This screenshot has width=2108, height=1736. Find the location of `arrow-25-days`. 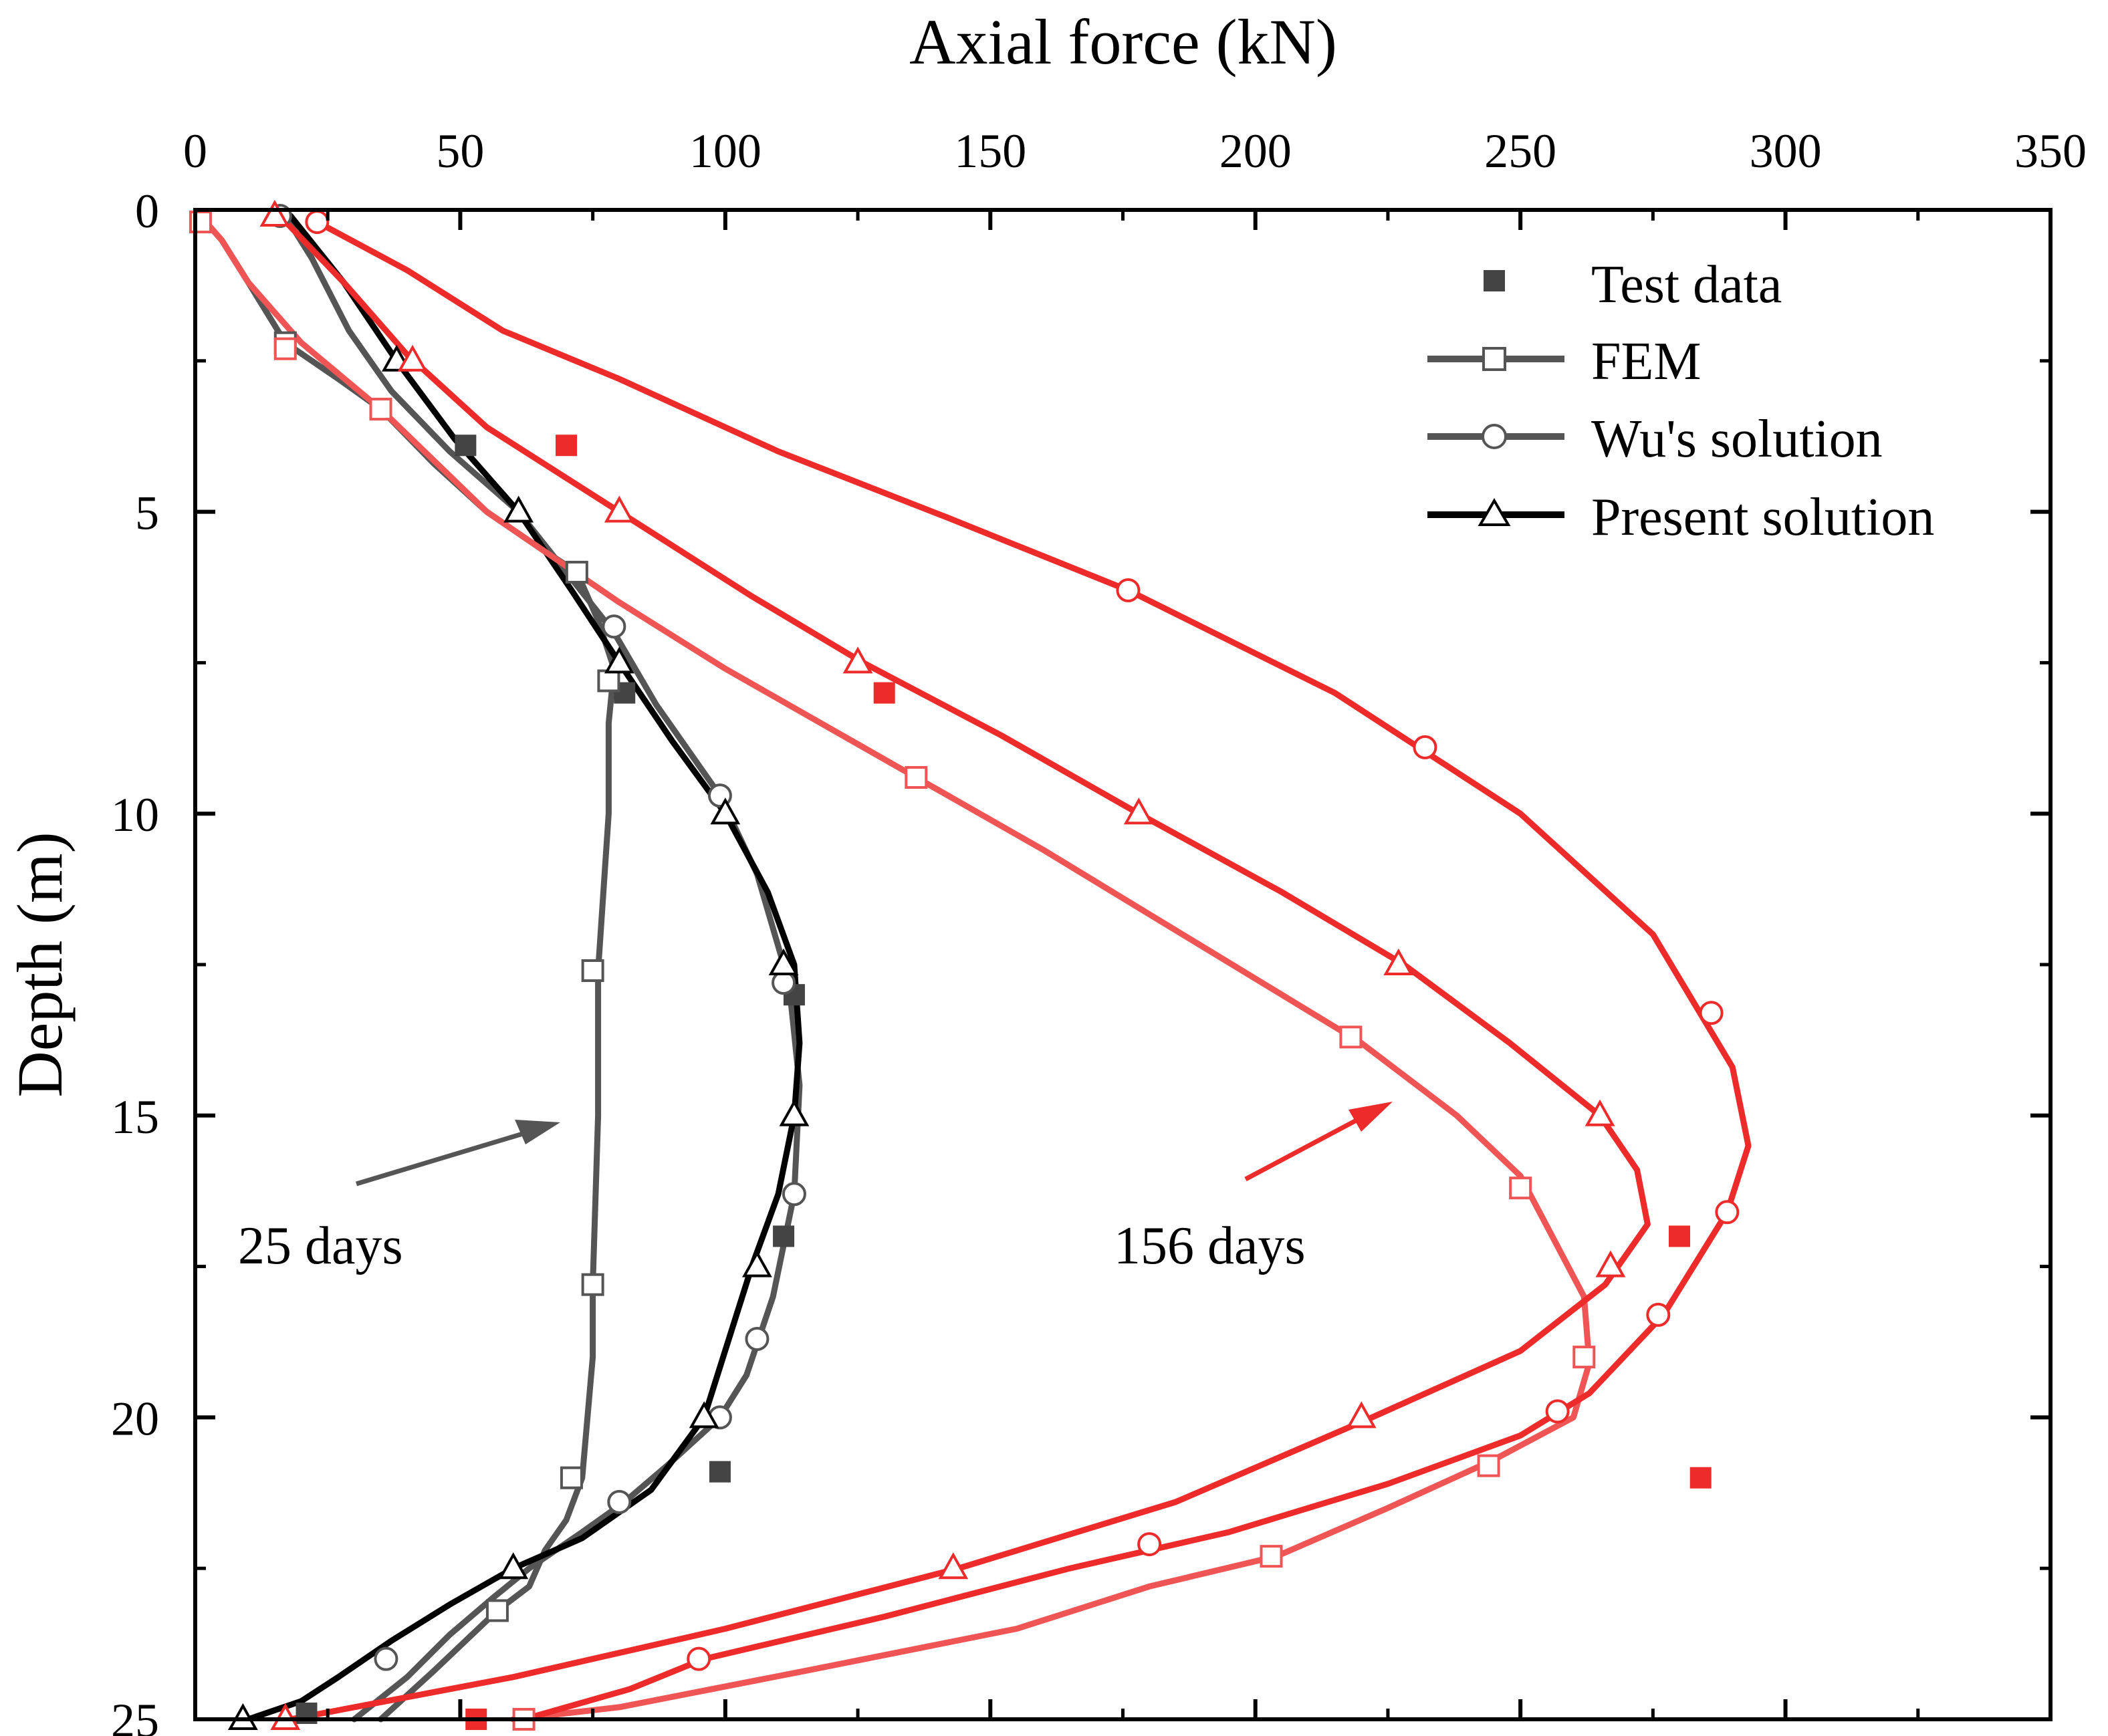

arrow-25-days is located at coordinates (457, 1153).